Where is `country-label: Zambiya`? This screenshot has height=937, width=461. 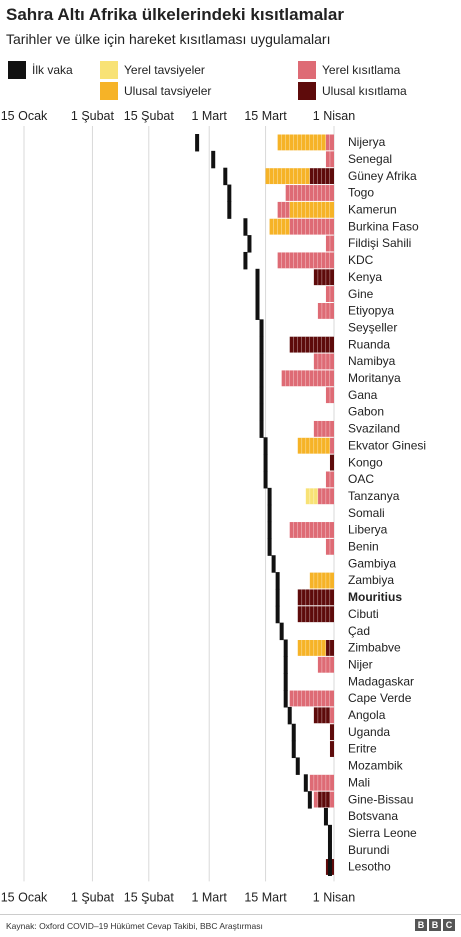 country-label: Zambiya is located at coordinates (371, 580).